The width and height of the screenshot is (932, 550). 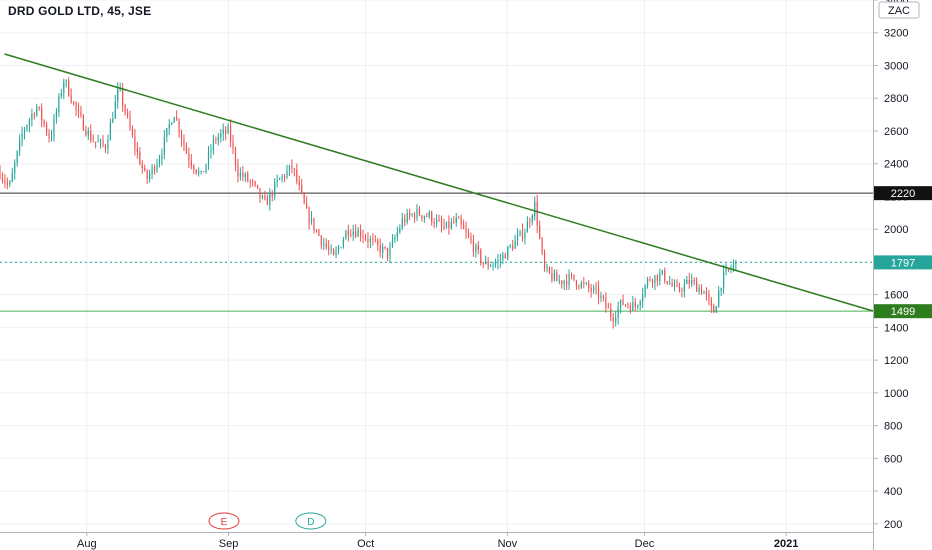 I want to click on price-badges: 2220 1797 1499, so click(x=903, y=252).